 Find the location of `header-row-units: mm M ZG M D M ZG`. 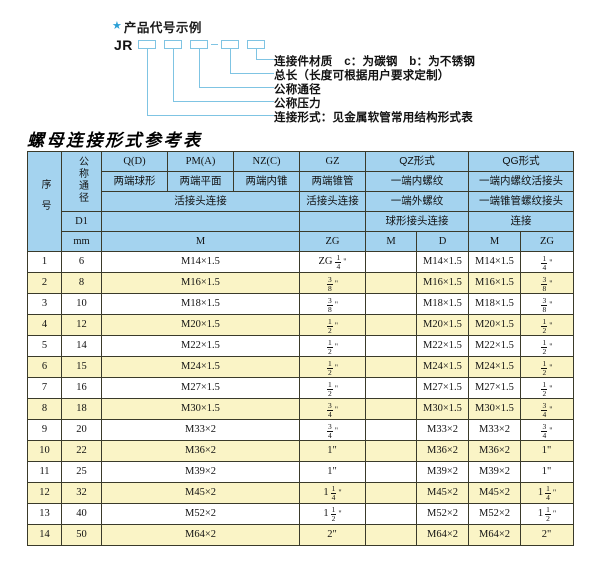

header-row-units: mm M ZG M D M ZG is located at coordinates (301, 241).